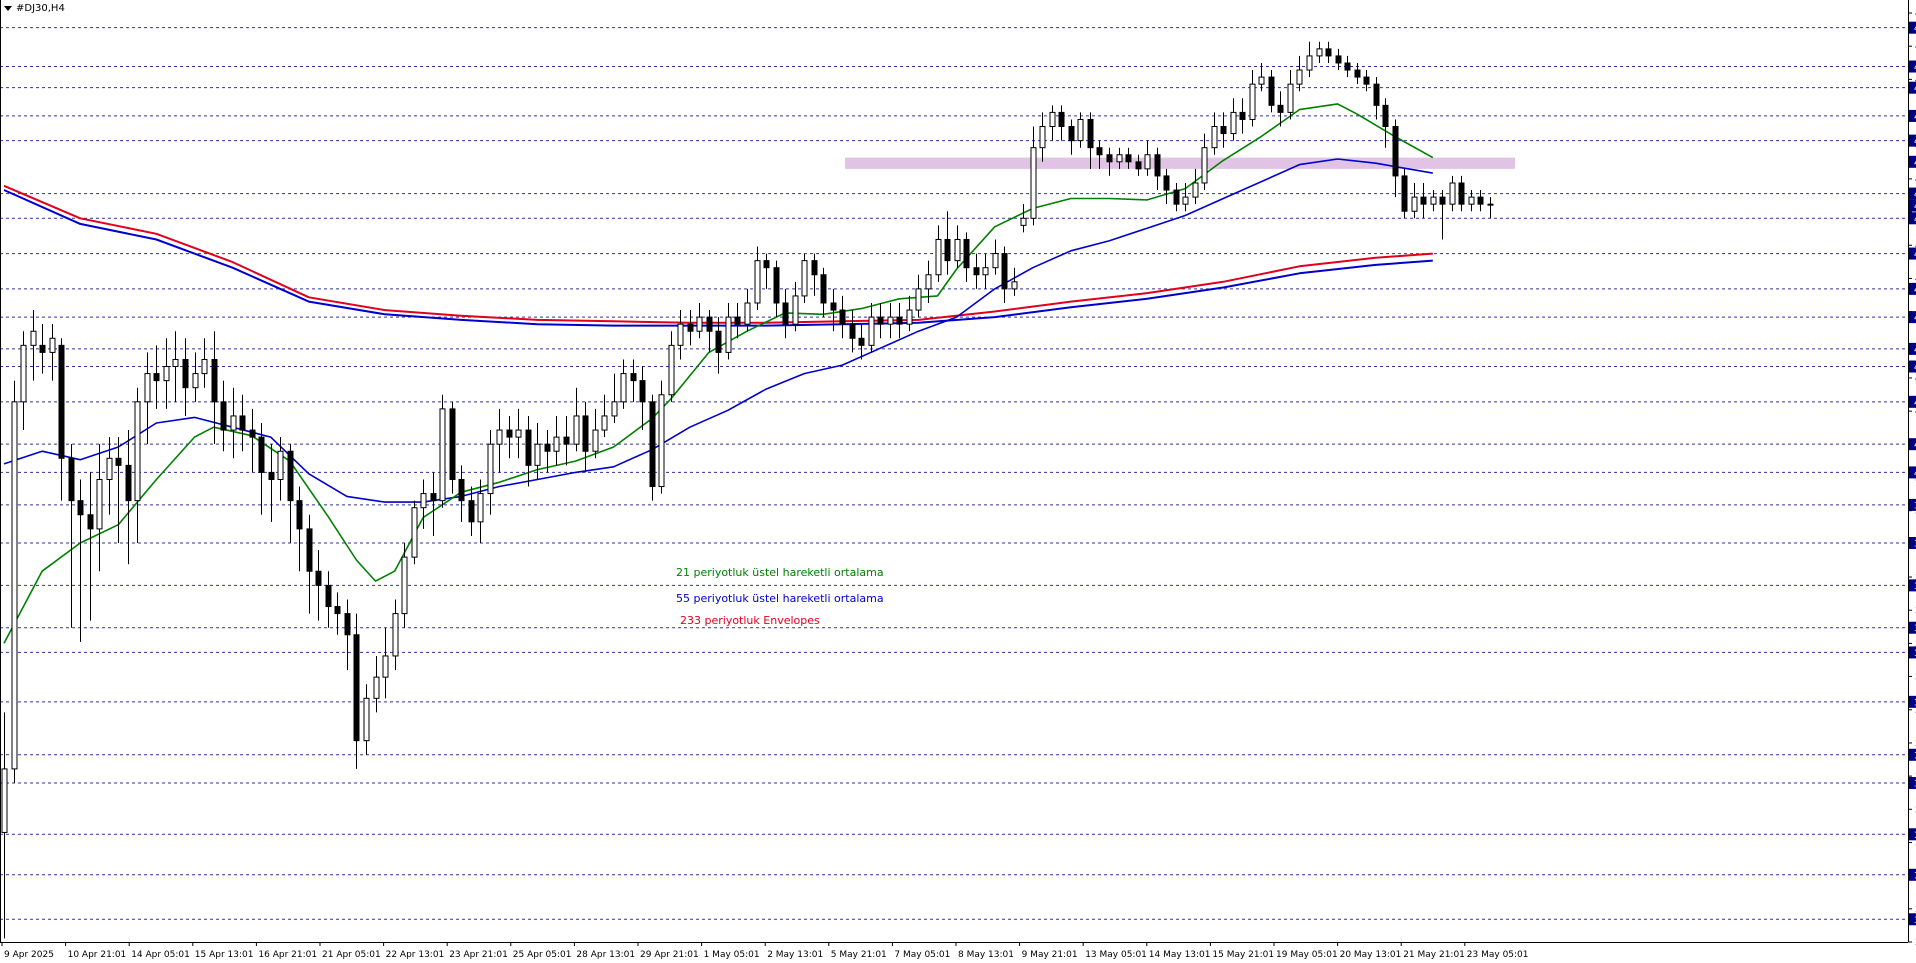 The height and width of the screenshot is (963, 1916). What do you see at coordinates (1915, 587) in the screenshot?
I see `level-label: 39200` at bounding box center [1915, 587].